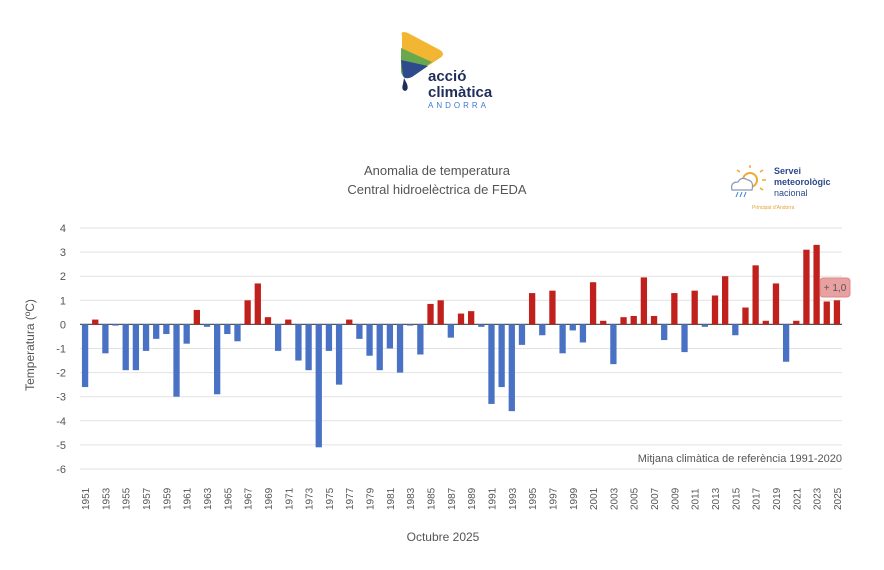 The width and height of the screenshot is (884, 570). What do you see at coordinates (552, 307) in the screenshot?
I see `bar-1997` at bounding box center [552, 307].